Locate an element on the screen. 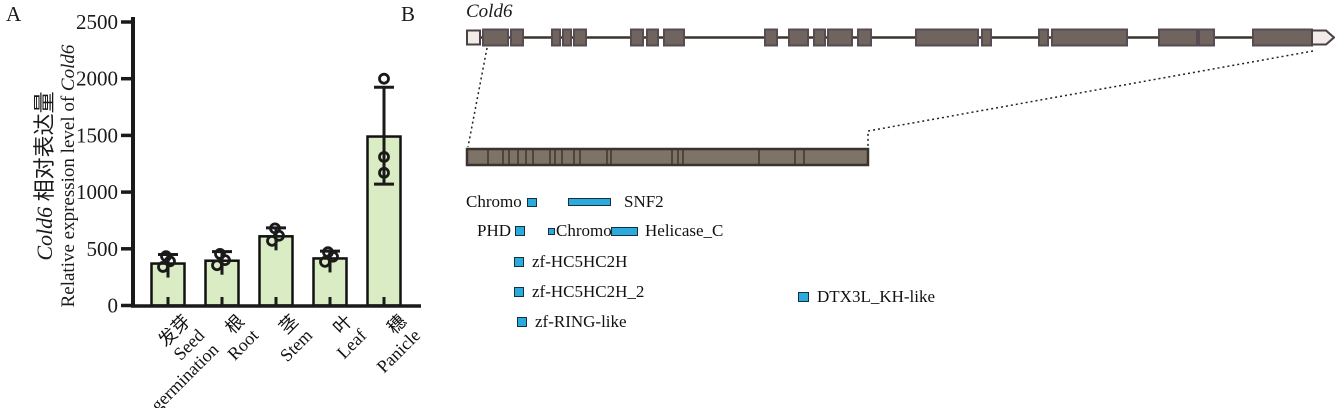  gene-title: Cold6 is located at coordinates (489, 11).